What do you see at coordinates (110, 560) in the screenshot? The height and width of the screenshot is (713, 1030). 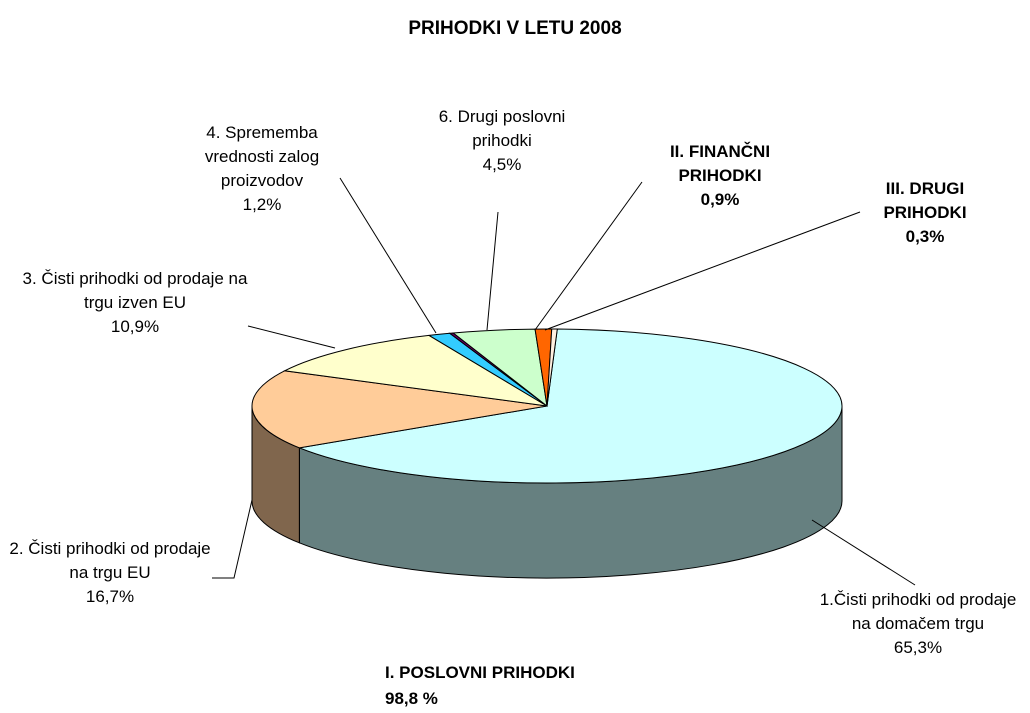 I see `category-label: 2. Čisti prihodki od prodaje na trgu EU` at bounding box center [110, 560].